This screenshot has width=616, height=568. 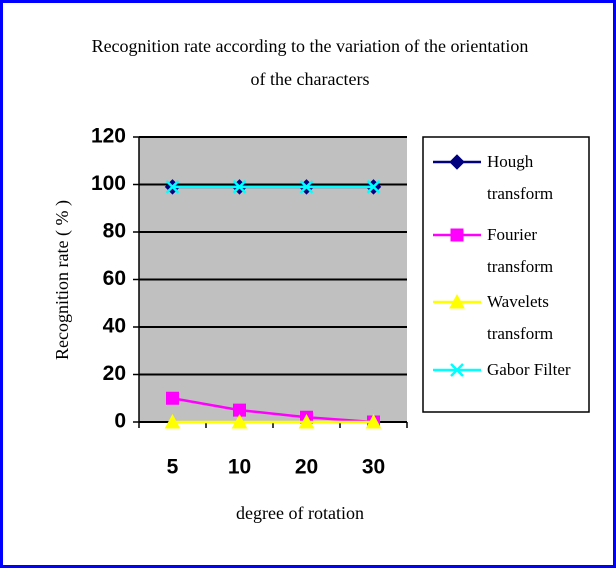 I want to click on x-axis-label: degree of rotation, so click(x=300, y=513).